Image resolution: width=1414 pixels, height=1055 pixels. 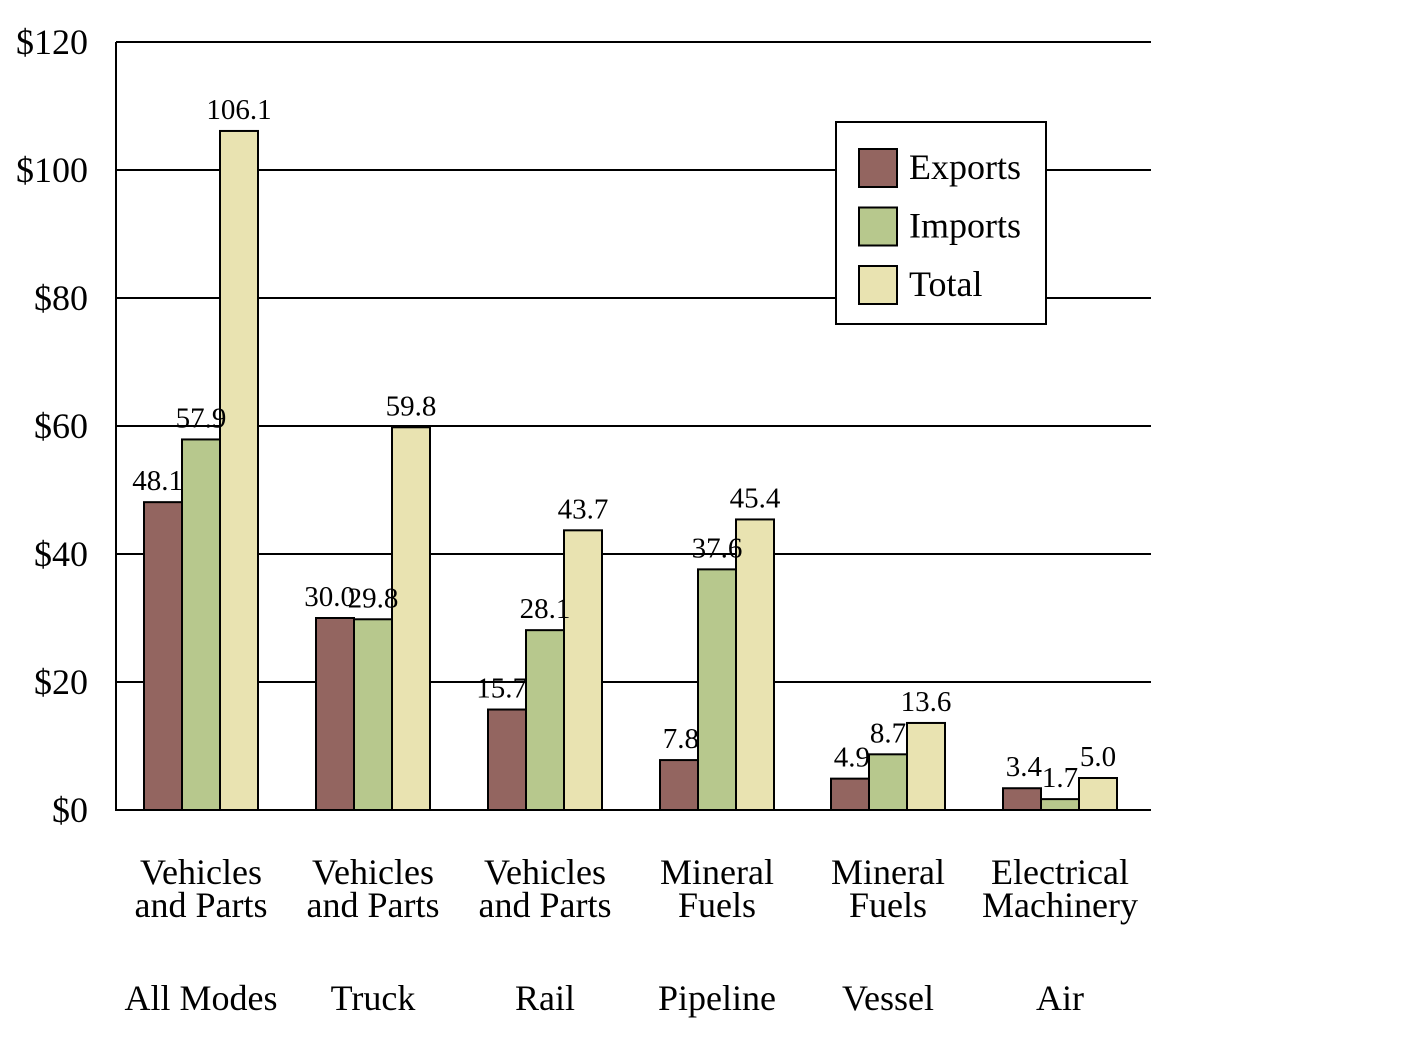 I want to click on x-tick-label-commodity: Machinery, so click(x=1060, y=905).